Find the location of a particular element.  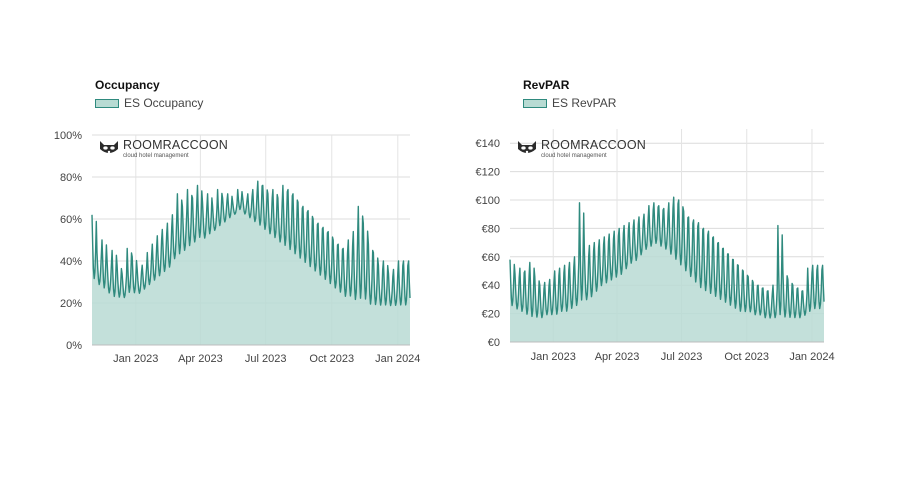

y-tick-label: €140 is located at coordinates (488, 144).